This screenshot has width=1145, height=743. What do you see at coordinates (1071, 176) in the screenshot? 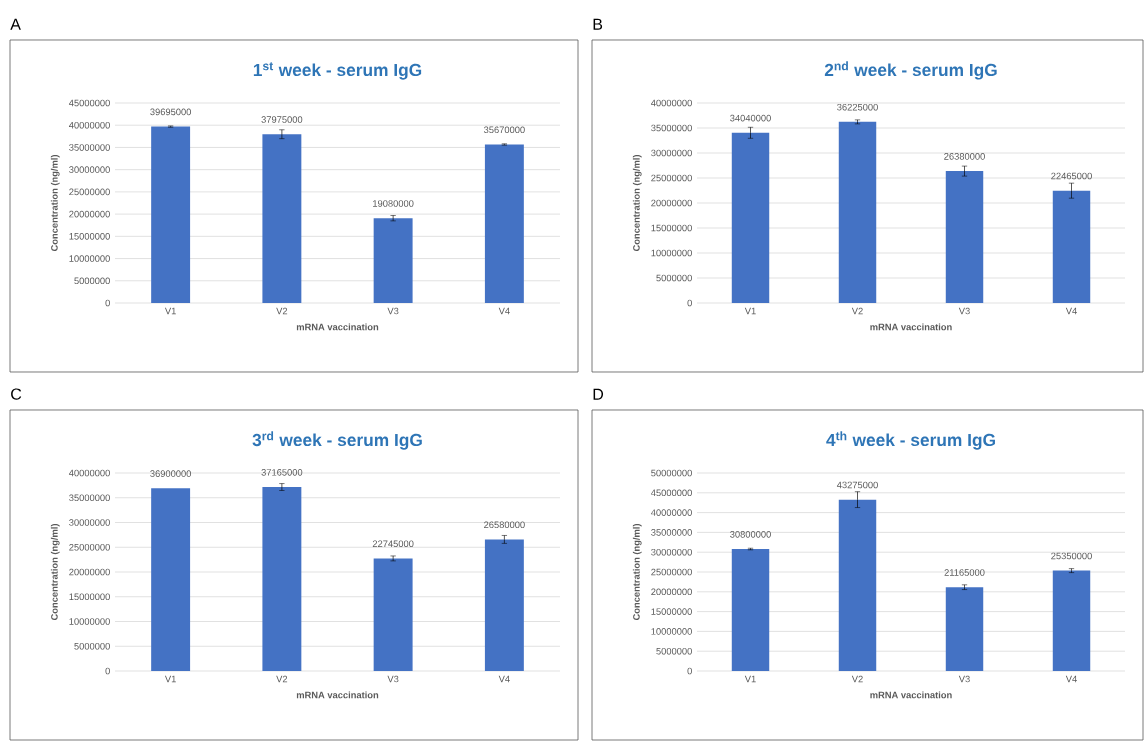
I see `data-label: 22465000` at bounding box center [1071, 176].